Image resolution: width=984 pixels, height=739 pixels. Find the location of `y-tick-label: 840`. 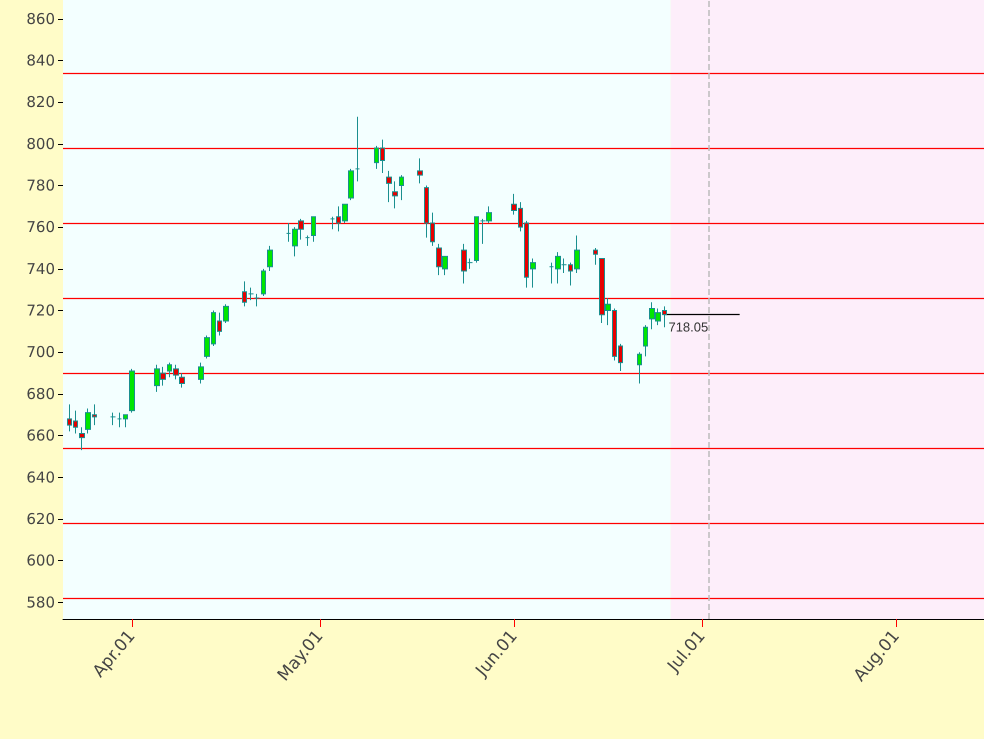

y-tick-label: 840 is located at coordinates (40, 60).